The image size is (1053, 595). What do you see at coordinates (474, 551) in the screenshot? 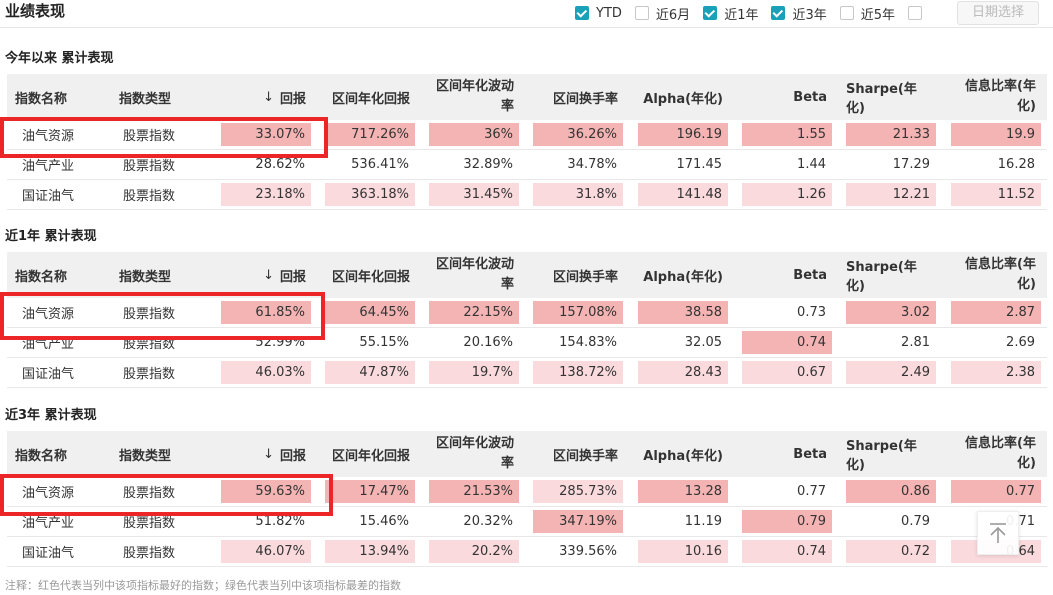
I see `value-volatility: 20.2%` at bounding box center [474, 551].